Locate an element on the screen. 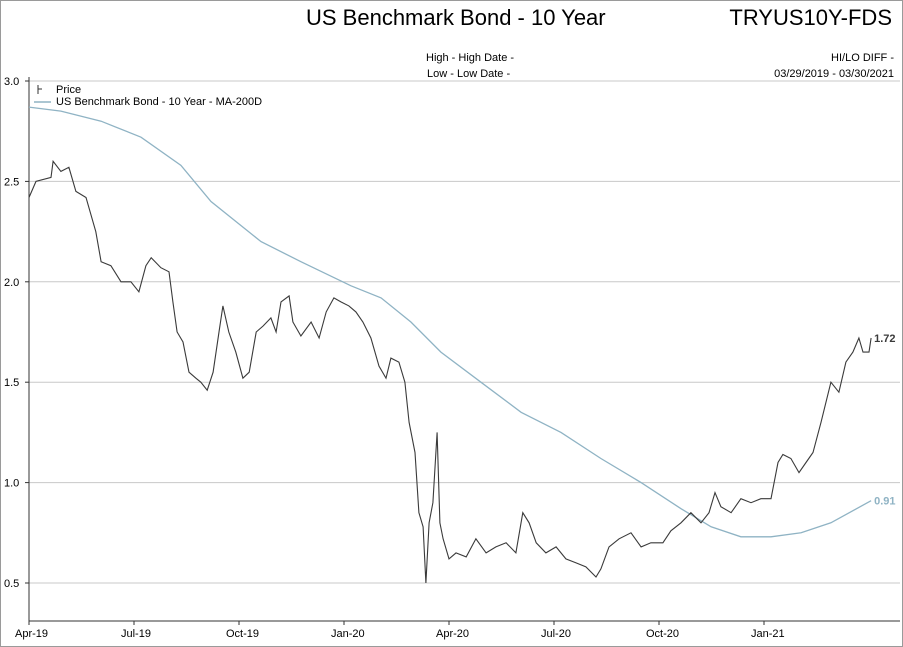 The image size is (903, 647). x-tick-label: Apr-19 is located at coordinates (31, 634).